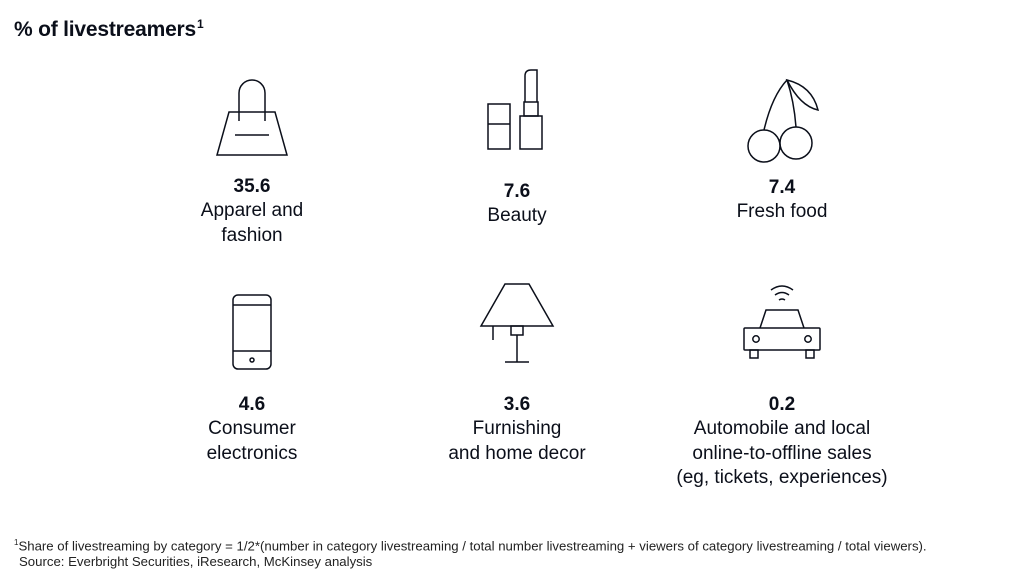 The image size is (1024, 577). Describe the element at coordinates (252, 119) in the screenshot. I see `handbag-icon` at that location.